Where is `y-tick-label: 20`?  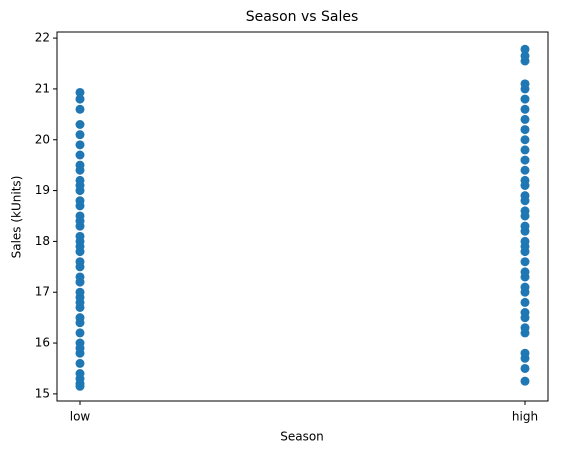
y-tick-label: 20 is located at coordinates (42, 139).